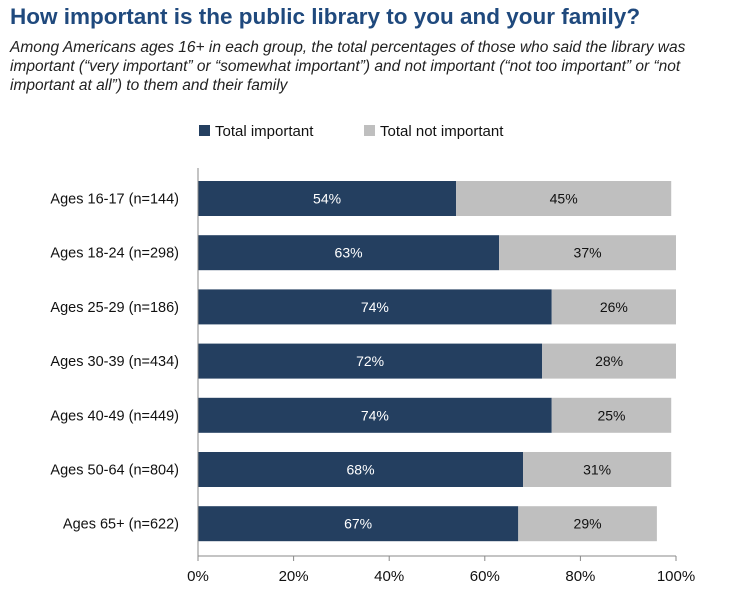 The width and height of the screenshot is (730, 594). I want to click on data-label: 67%, so click(358, 524).